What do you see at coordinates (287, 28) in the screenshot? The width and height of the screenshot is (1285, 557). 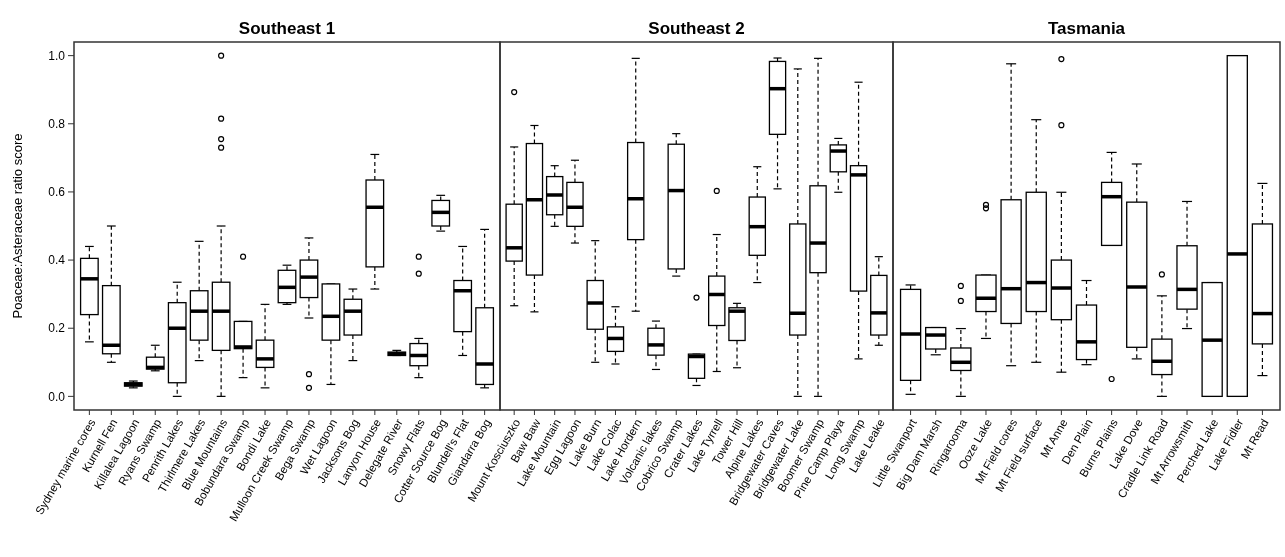 I see `chart-title: Southeast 1` at bounding box center [287, 28].